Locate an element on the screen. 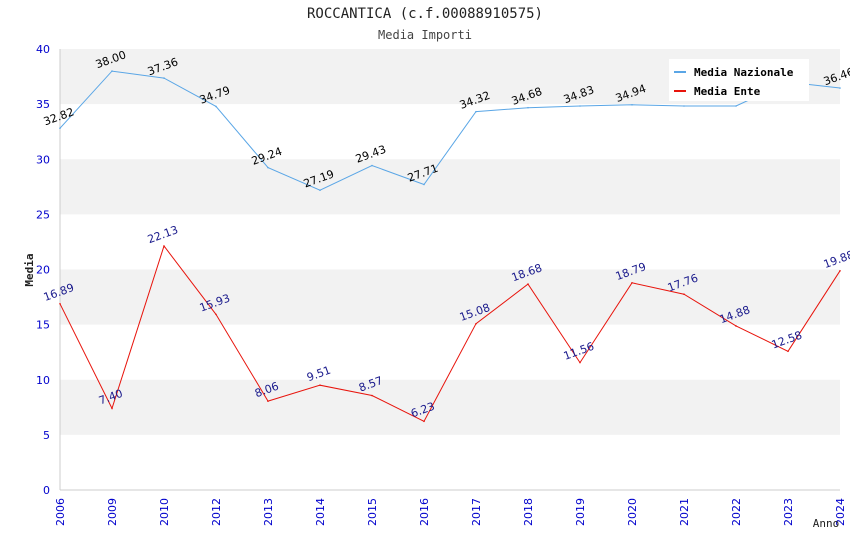 The width and height of the screenshot is (850, 550). y-axis-label: Media is located at coordinates (29, 269).